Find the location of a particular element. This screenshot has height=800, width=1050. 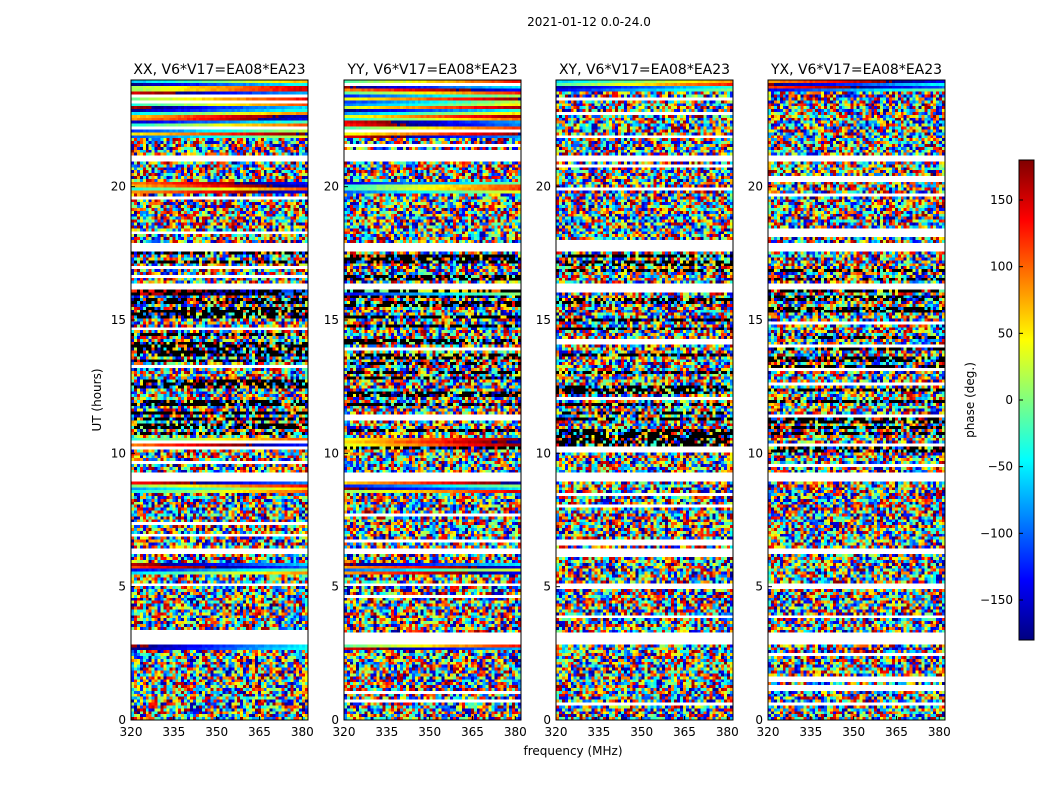

colorbar-tick-label: 150 is located at coordinates (1001, 200).